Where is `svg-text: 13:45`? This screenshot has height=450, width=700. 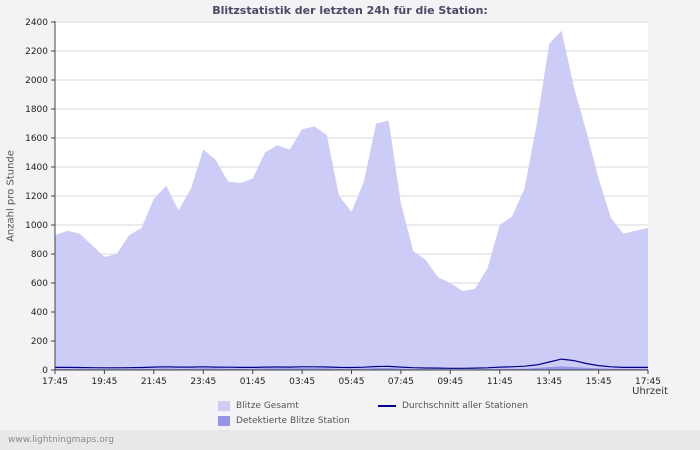
svg-text: 13:45 is located at coordinates (549, 382).